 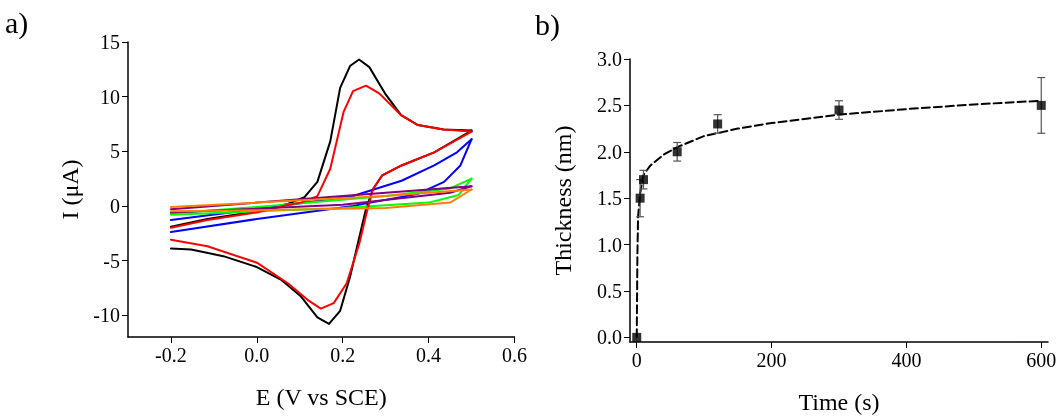 I want to click on y-tick-label: 10, so click(x=110, y=96).